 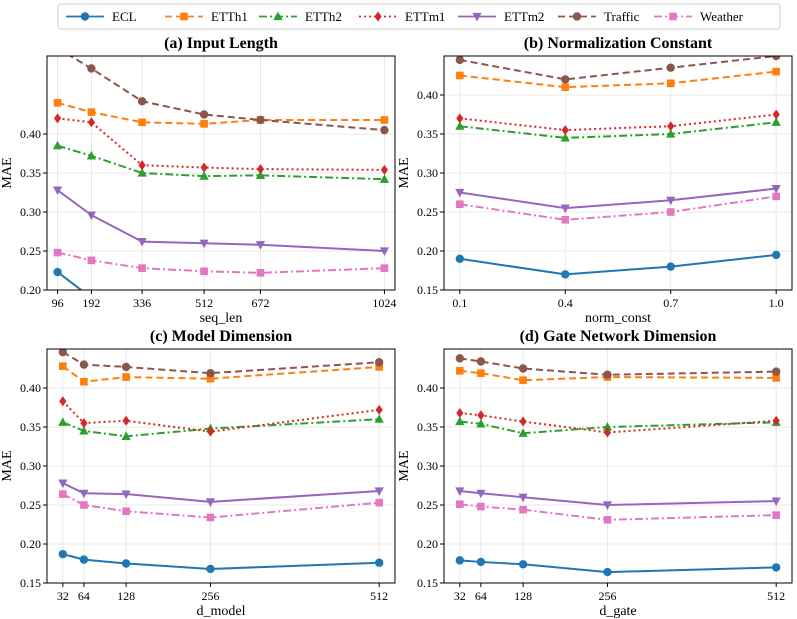 What do you see at coordinates (142, 303) in the screenshot?
I see `x-tick-label: 336` at bounding box center [142, 303].